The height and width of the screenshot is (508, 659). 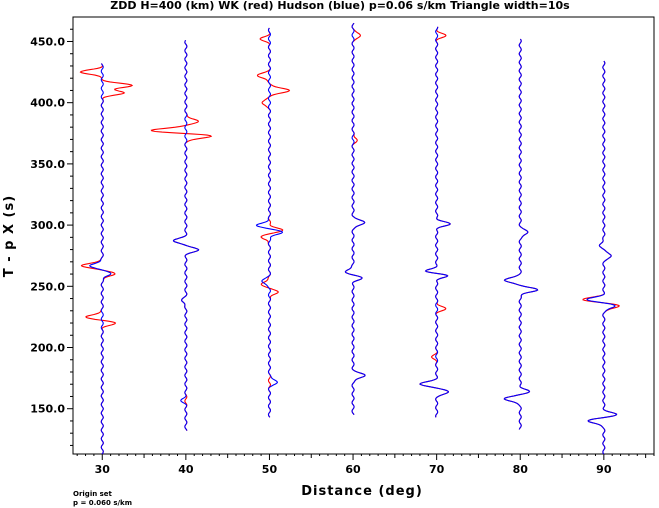 I want to click on x-tick-label: 60, so click(x=353, y=469).